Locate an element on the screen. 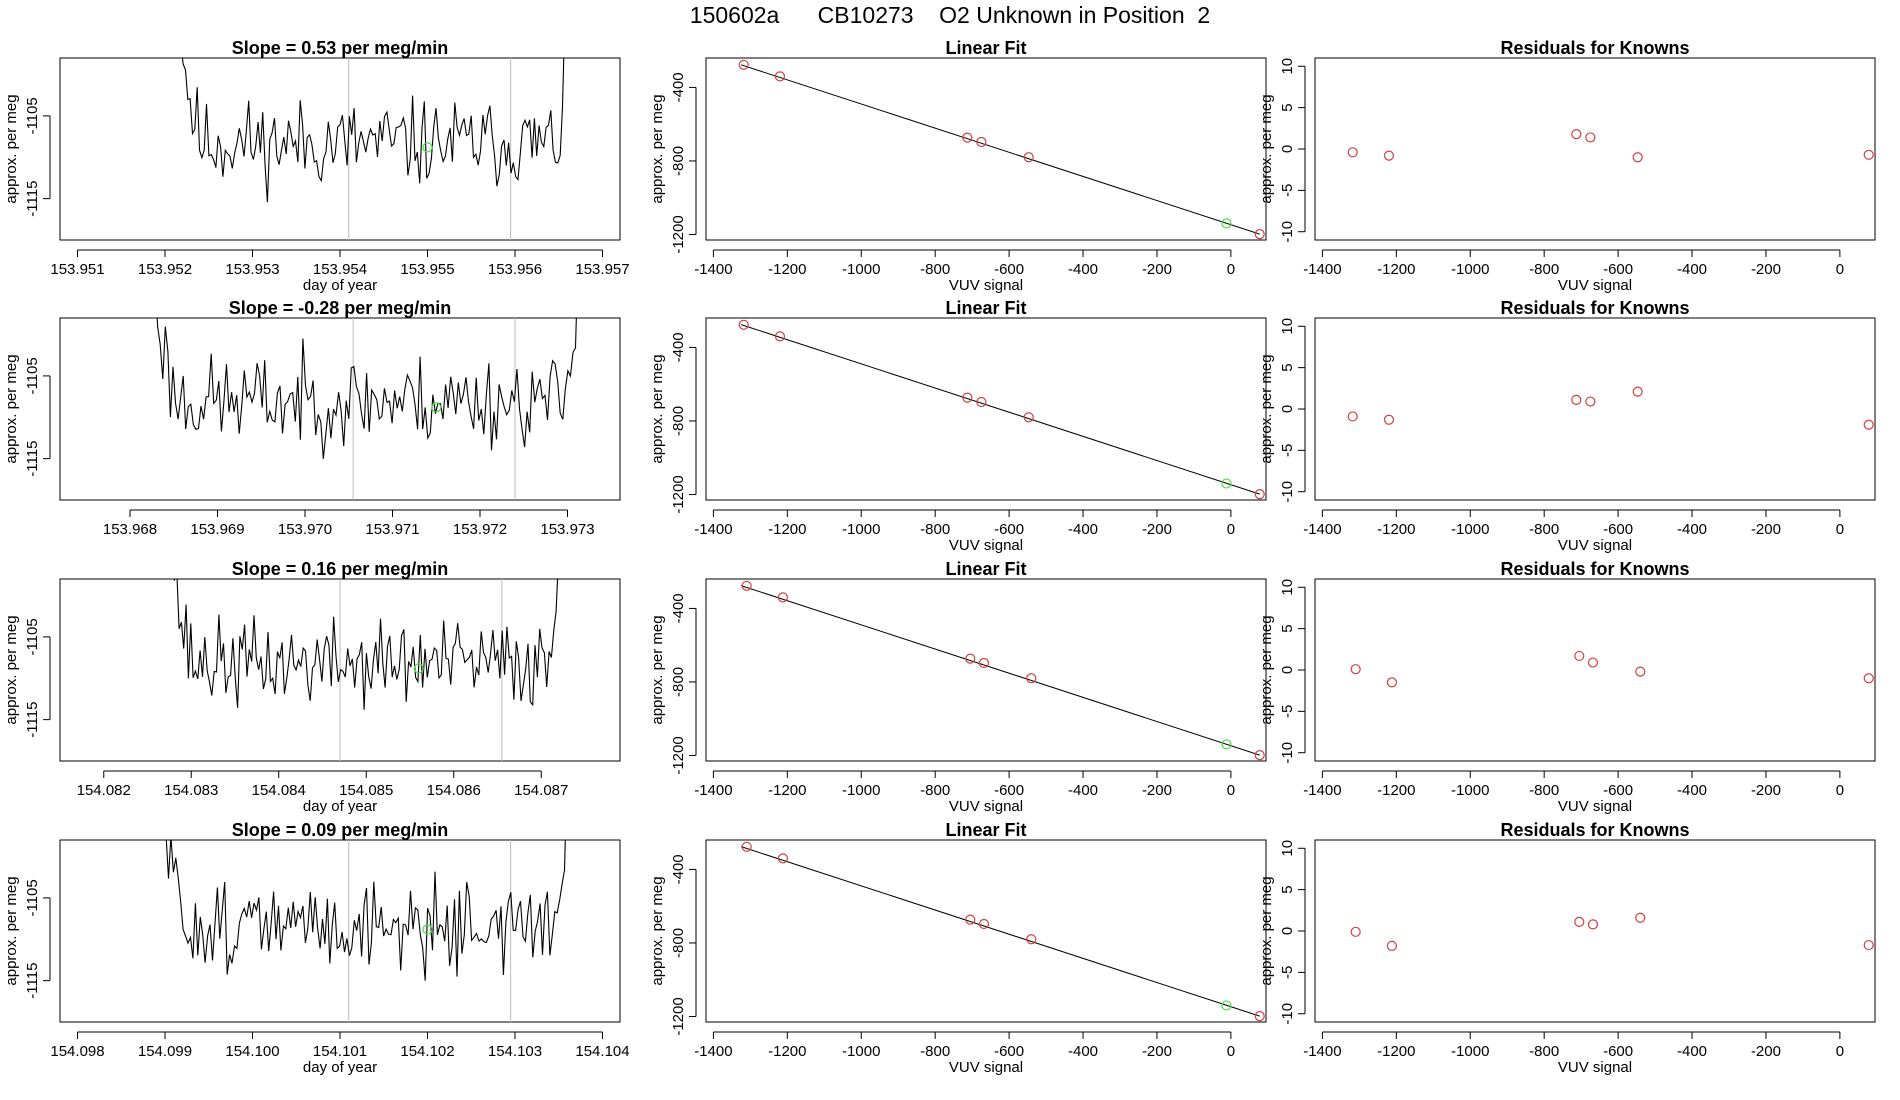 The height and width of the screenshot is (1100, 1900). row2-residuals-x-tick-label: 0 is located at coordinates (1840, 529).